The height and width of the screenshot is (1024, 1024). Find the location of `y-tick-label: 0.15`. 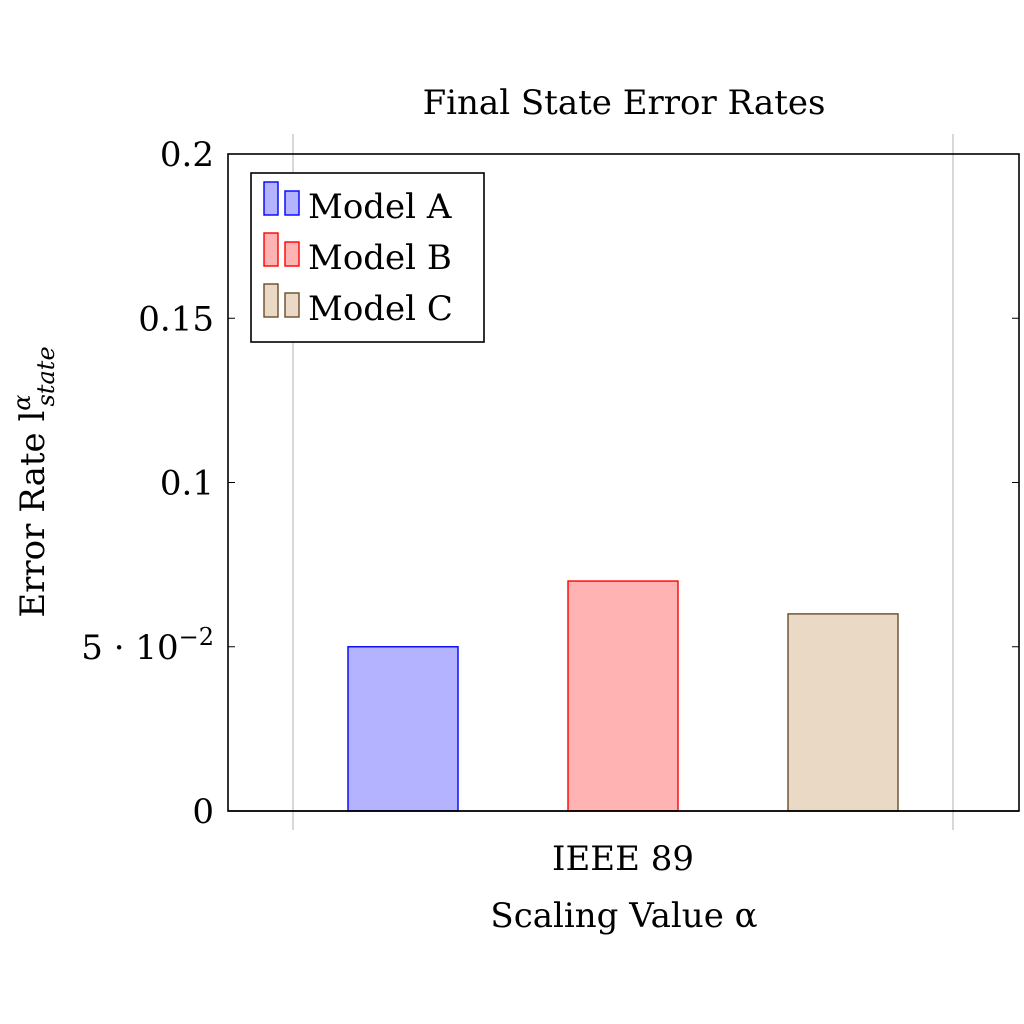

y-tick-label: 0.15 is located at coordinates (176, 319).